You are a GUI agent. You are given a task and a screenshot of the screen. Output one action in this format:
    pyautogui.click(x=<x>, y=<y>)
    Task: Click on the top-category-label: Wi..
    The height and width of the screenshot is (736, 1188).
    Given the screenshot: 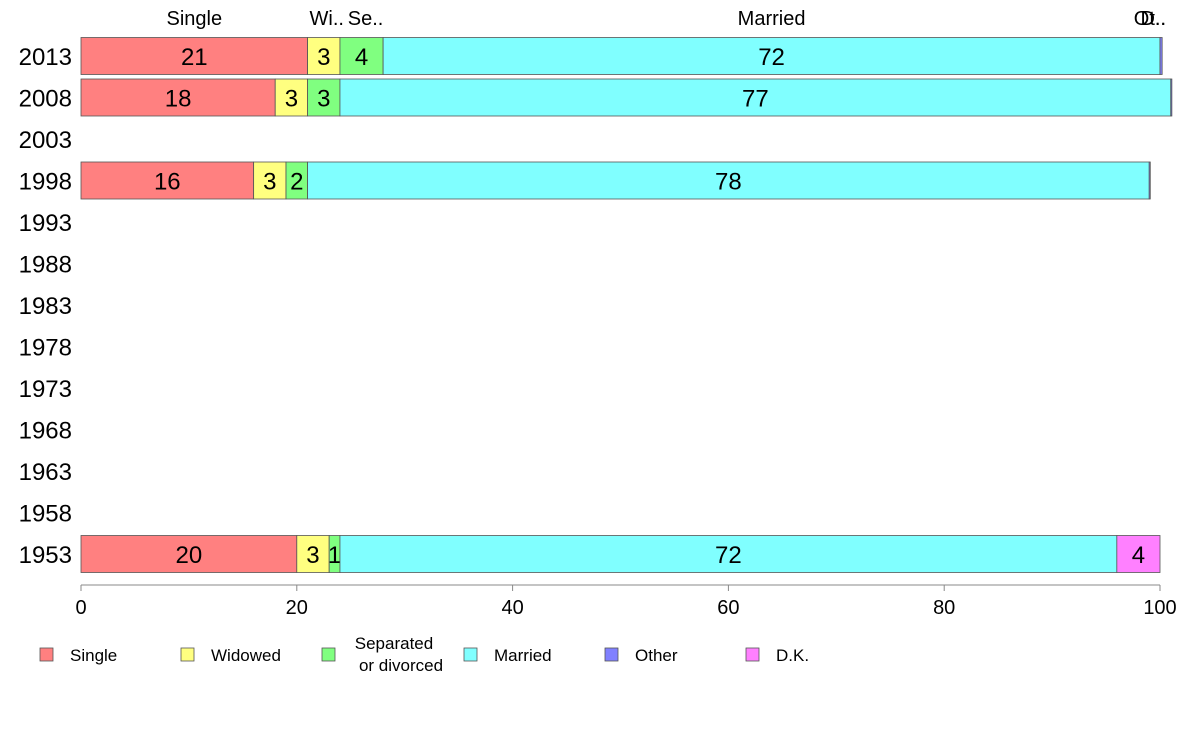 What is the action you would take?
    pyautogui.click(x=327, y=19)
    